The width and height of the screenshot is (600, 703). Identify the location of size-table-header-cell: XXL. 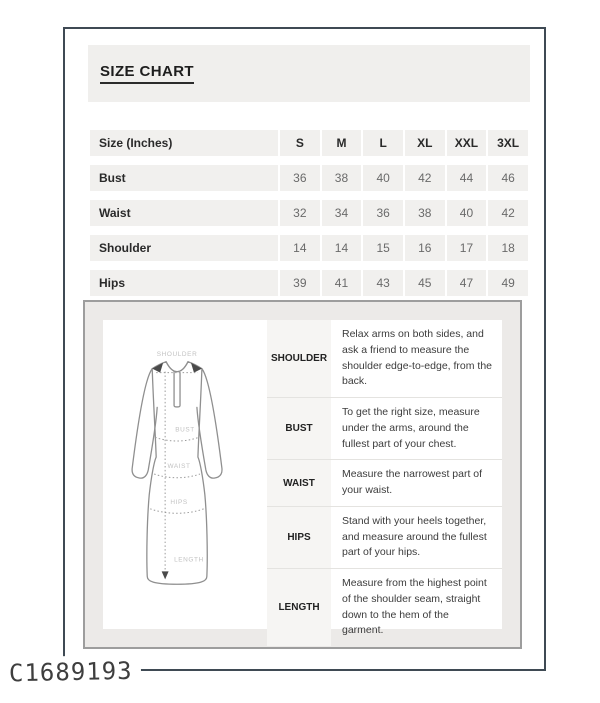
(466, 143).